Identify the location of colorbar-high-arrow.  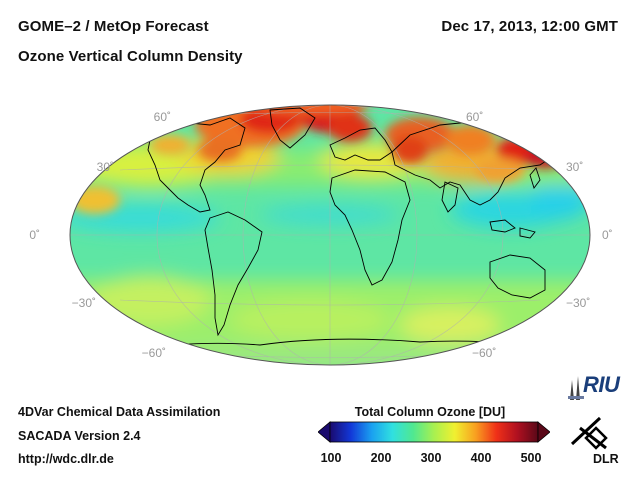
(543, 432).